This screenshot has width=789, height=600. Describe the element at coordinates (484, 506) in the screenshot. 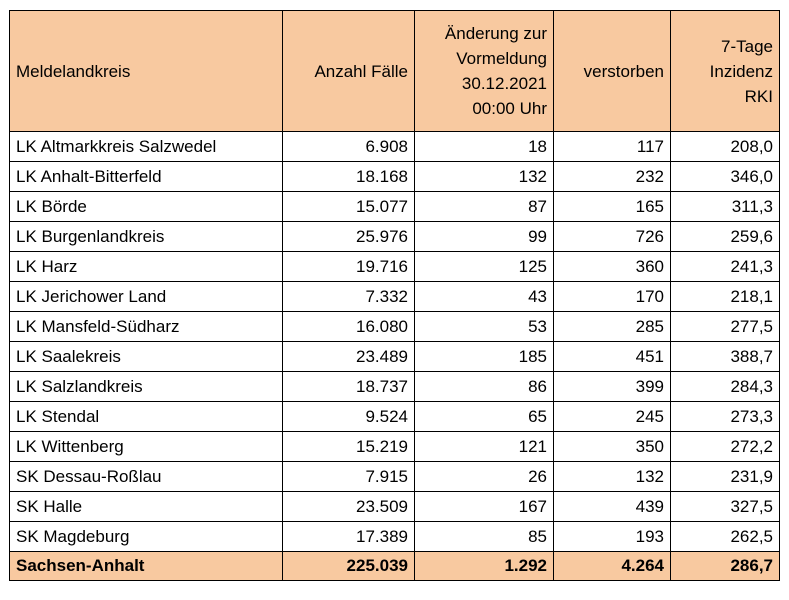

I see `cell-aenderung: 167` at that location.